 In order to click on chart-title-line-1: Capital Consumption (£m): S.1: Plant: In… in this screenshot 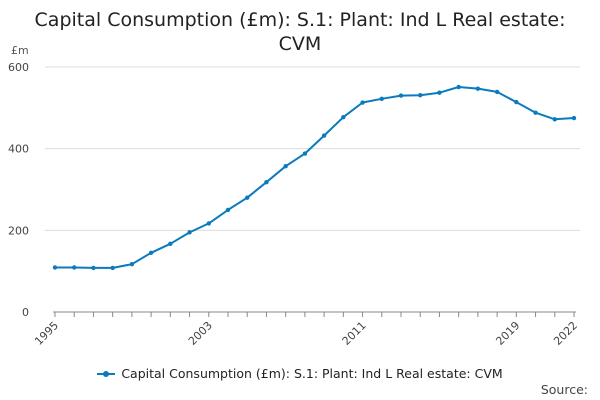, I will do `click(300, 20)`.